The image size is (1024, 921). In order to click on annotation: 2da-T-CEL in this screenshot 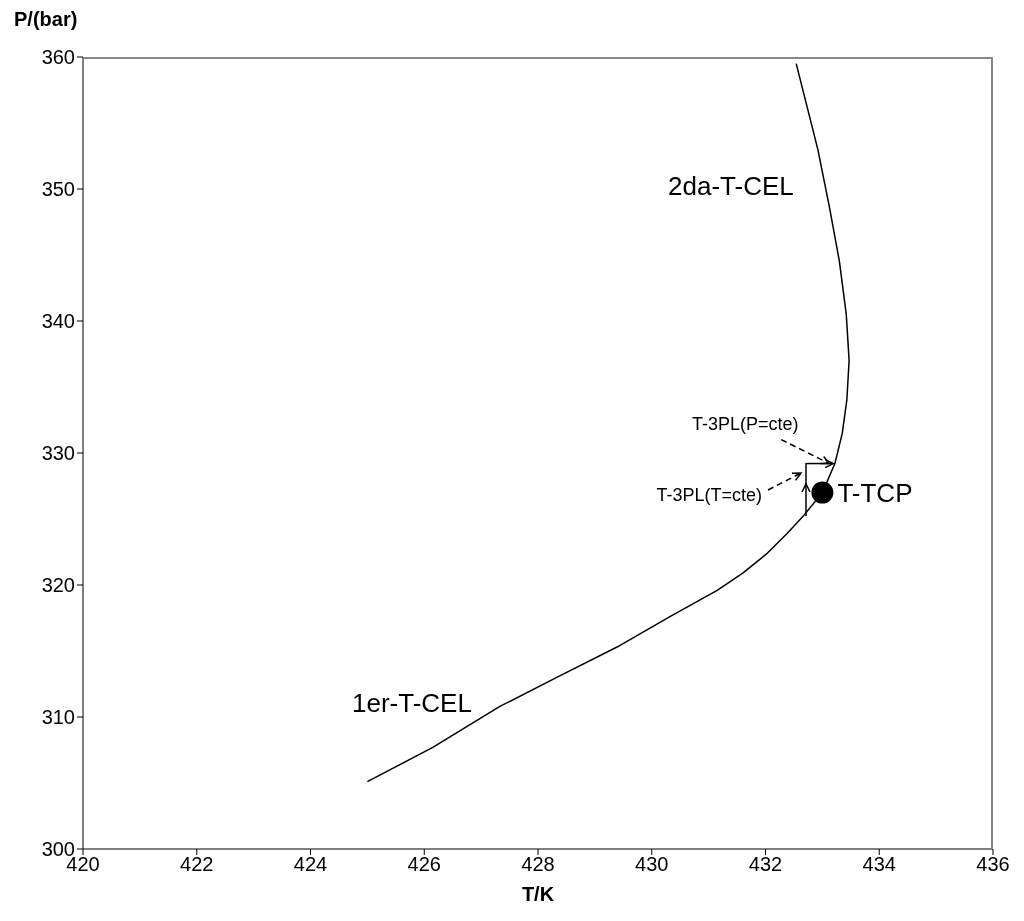, I will do `click(731, 186)`.